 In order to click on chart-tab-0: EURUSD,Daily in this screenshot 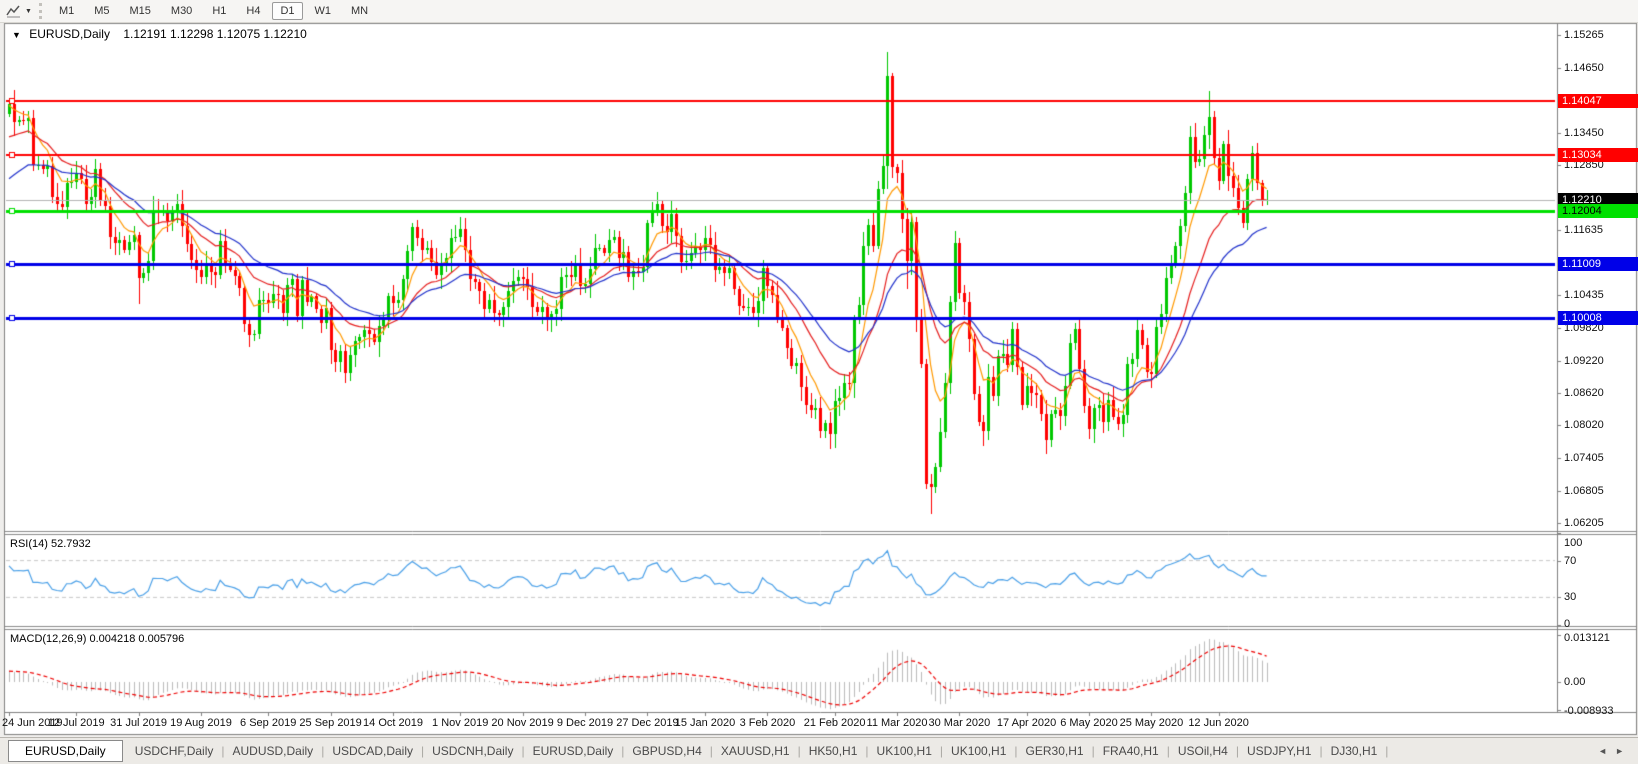, I will do `click(65, 751)`.